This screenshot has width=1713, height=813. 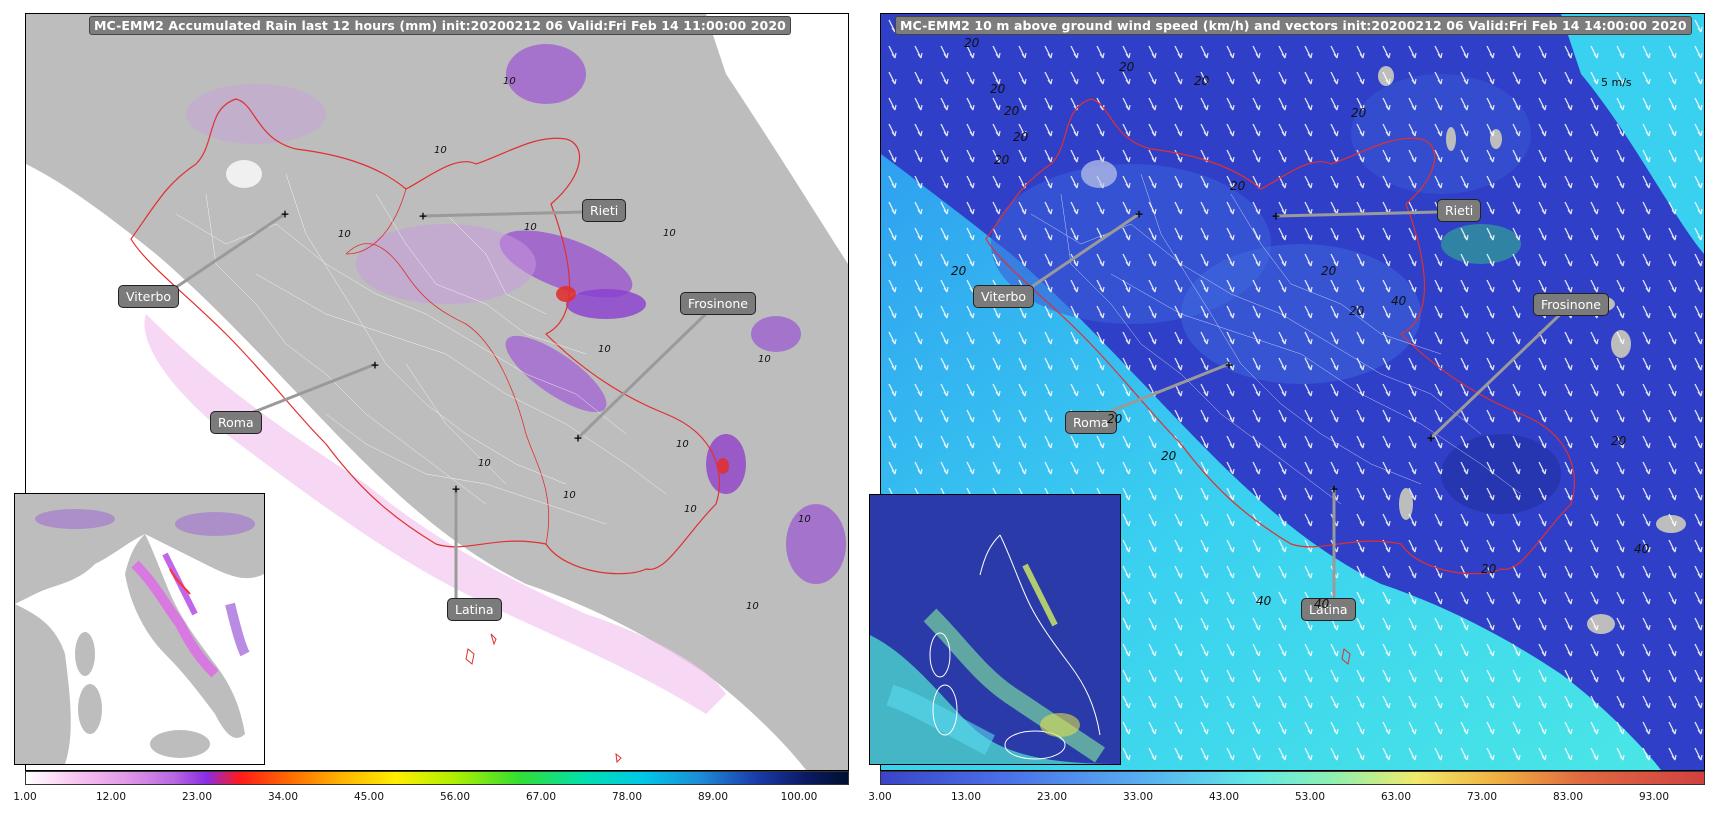 What do you see at coordinates (1568, 797) in the screenshot?
I see `wind-colorbar-tick: 83.00` at bounding box center [1568, 797].